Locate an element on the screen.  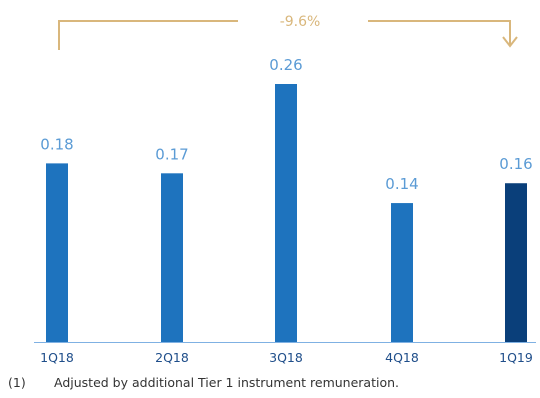
x-tick-labels: 1Q18 2Q18 3Q18 4Q18 1Q19 is located at coordinates (286, 357).